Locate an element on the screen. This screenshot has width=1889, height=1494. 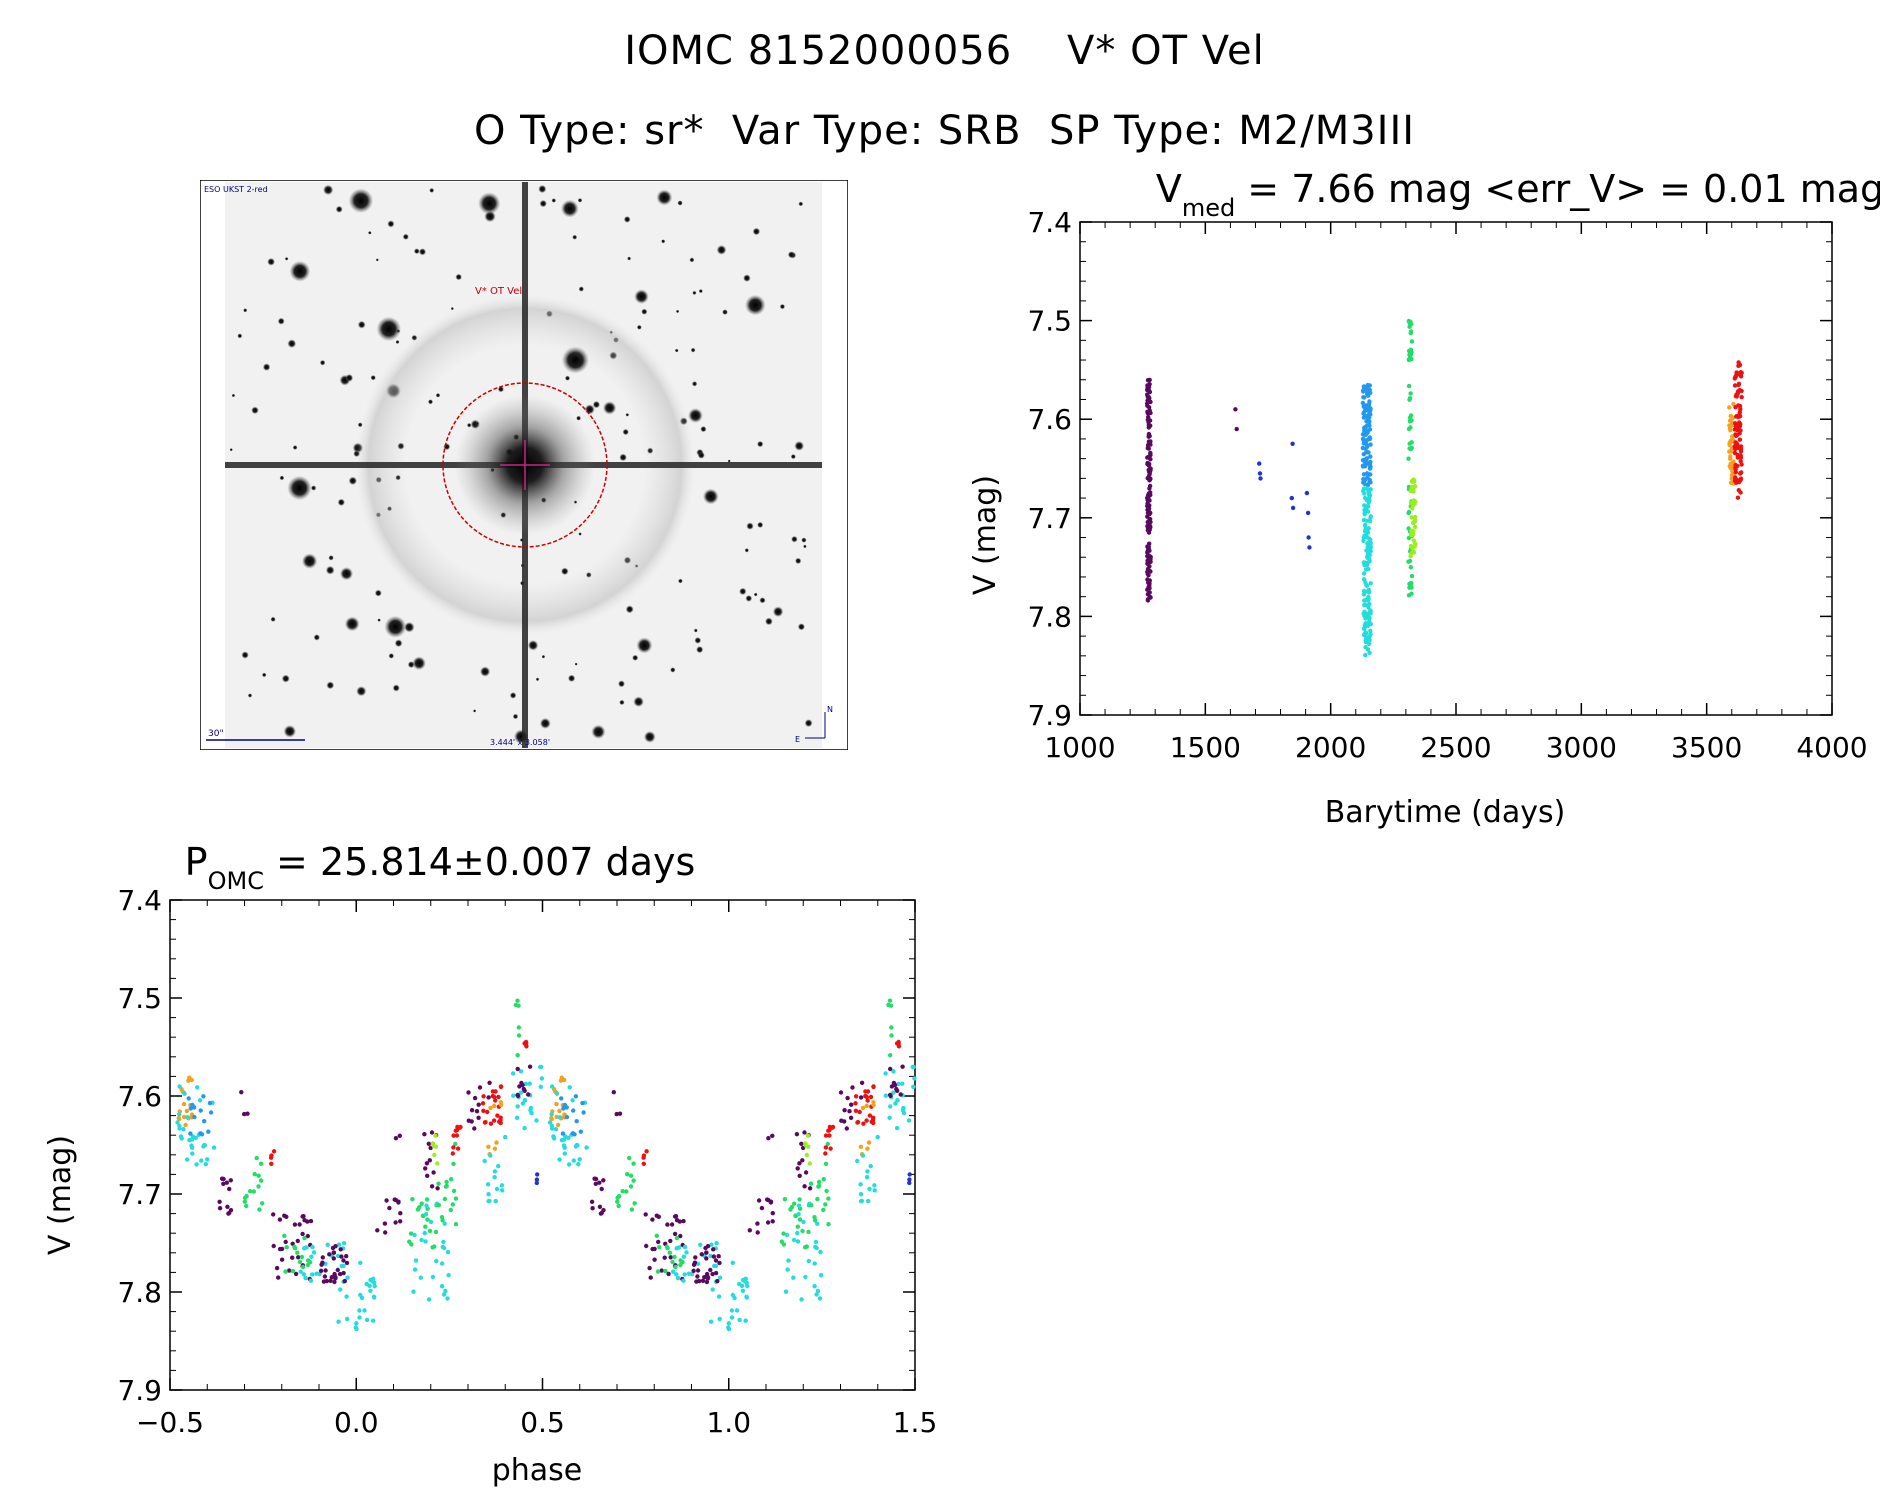
ph-point-orange is located at coordinates (187, 1111).